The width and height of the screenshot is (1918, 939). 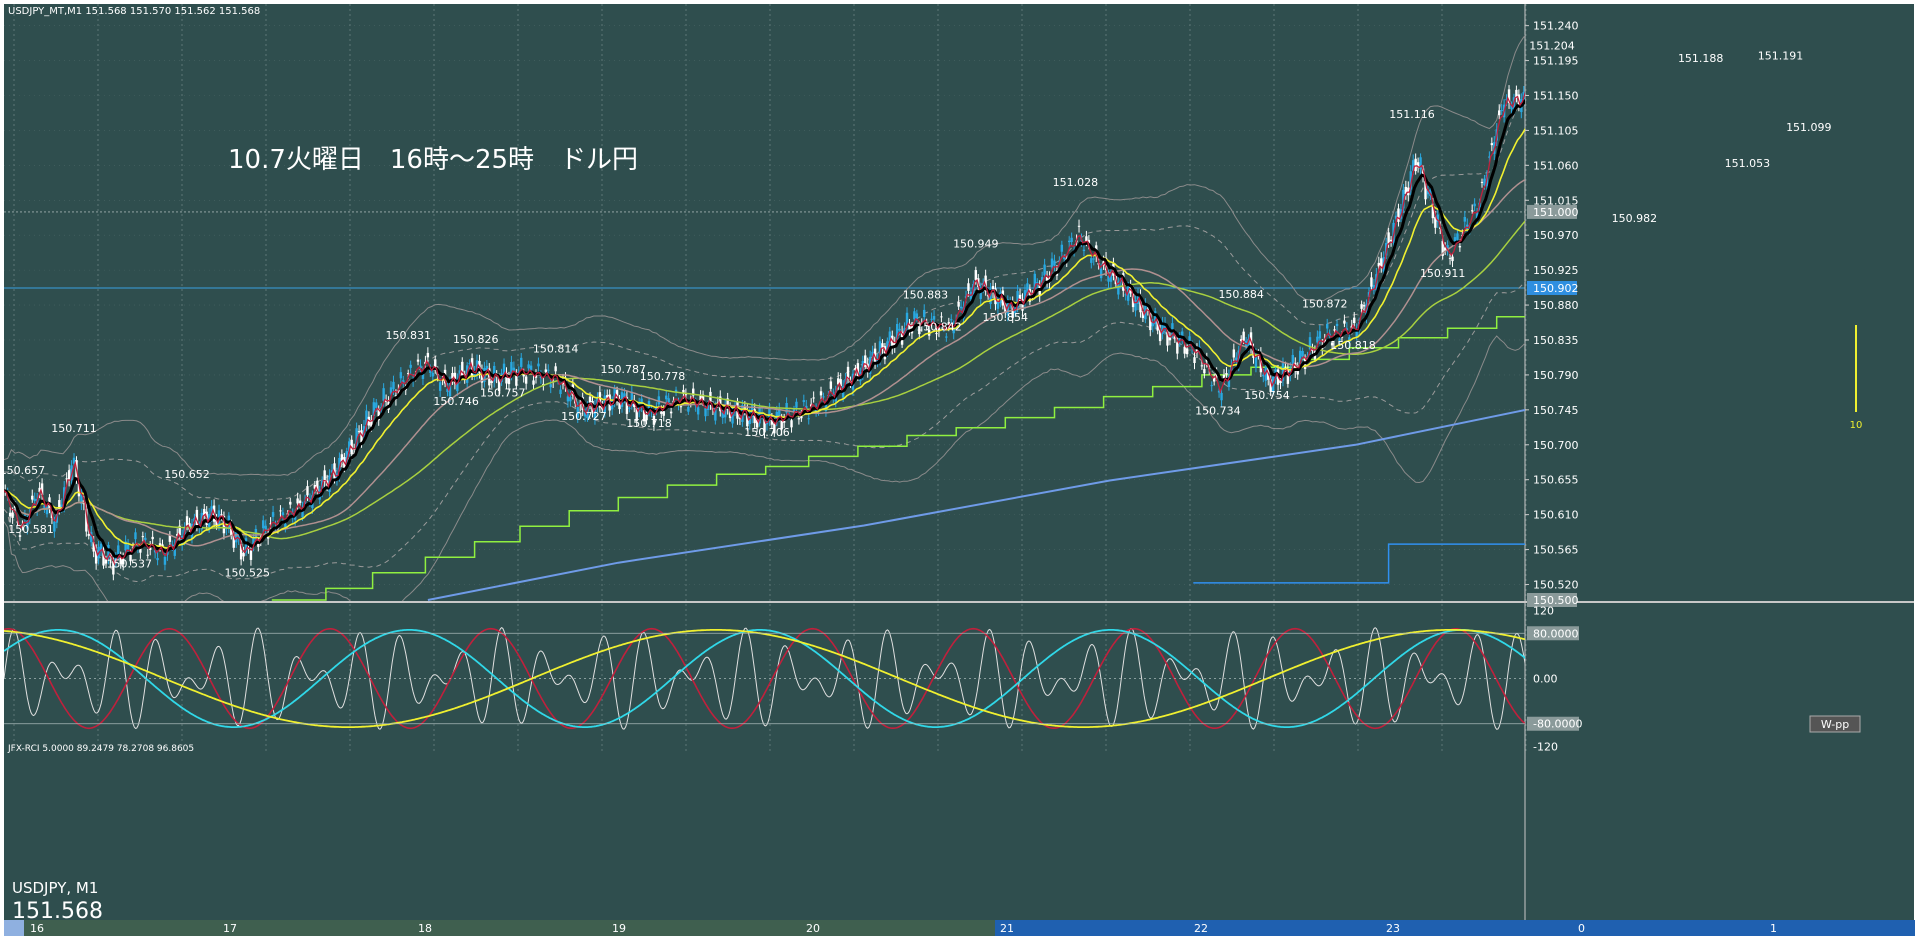 I want to click on peak-label: 150.525, so click(x=248, y=573).